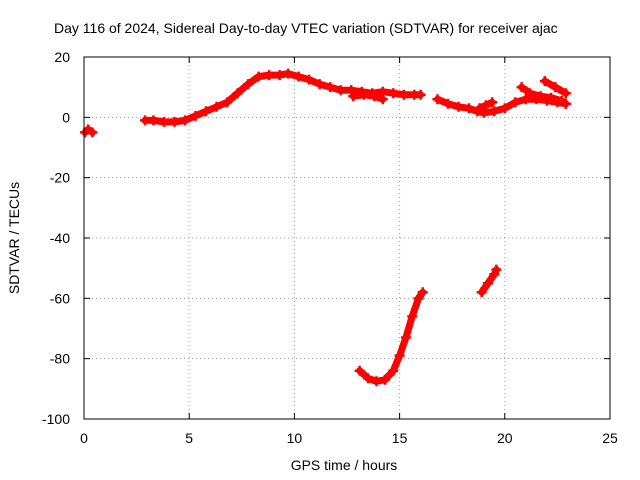 Image resolution: width=640 pixels, height=480 pixels. Describe the element at coordinates (14, 238) in the screenshot. I see `y-axis-label: SDTVAR / TECUs` at that location.